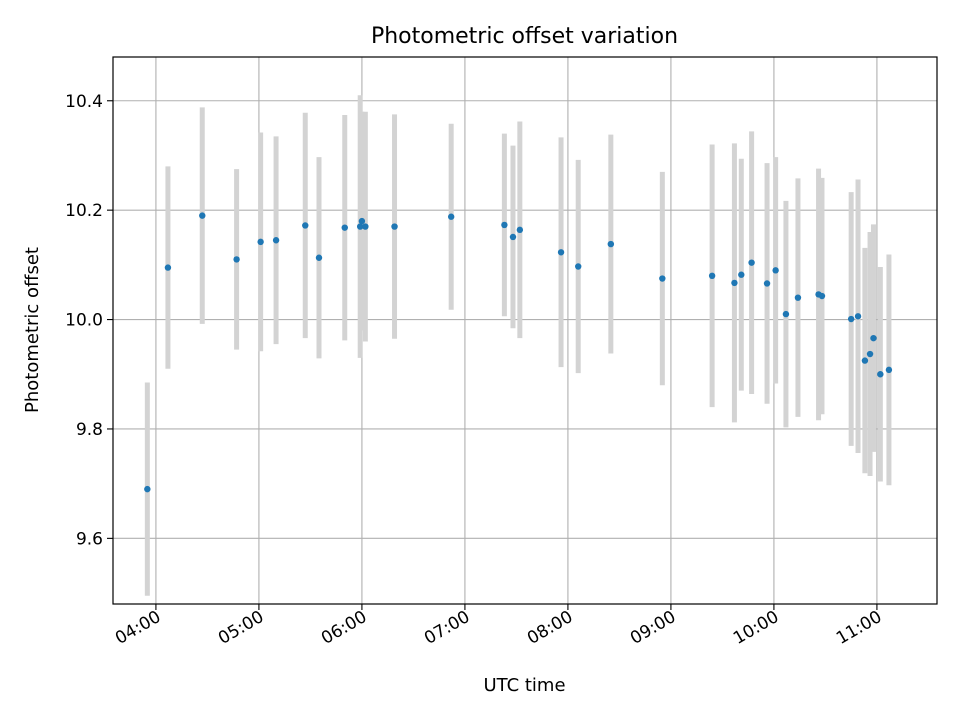  I want to click on x-tick-label: 05:00, so click(241, 628).